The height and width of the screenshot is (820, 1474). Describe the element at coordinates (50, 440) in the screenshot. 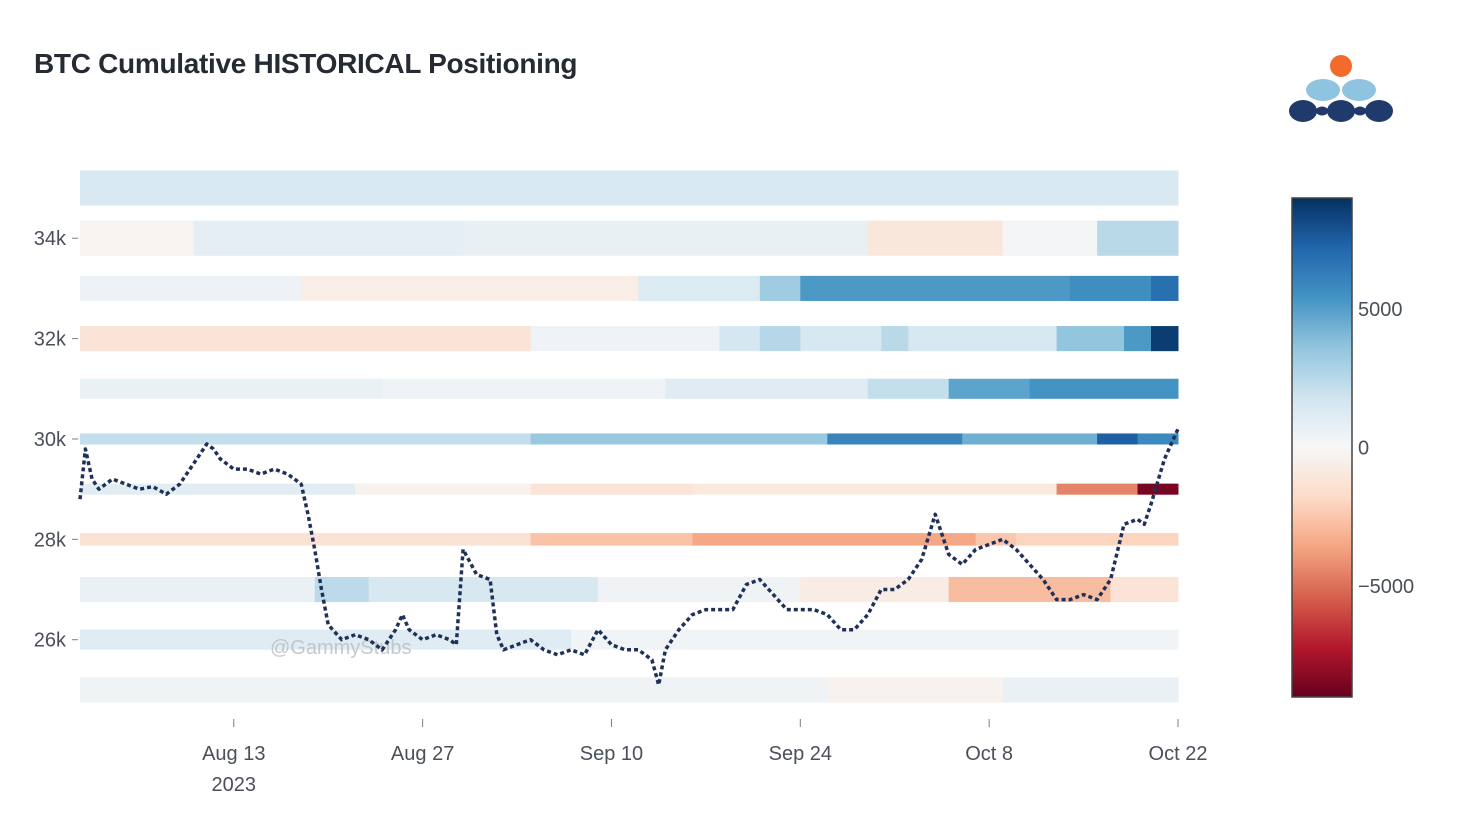

I see `y-tick-label-2: 30k` at that location.